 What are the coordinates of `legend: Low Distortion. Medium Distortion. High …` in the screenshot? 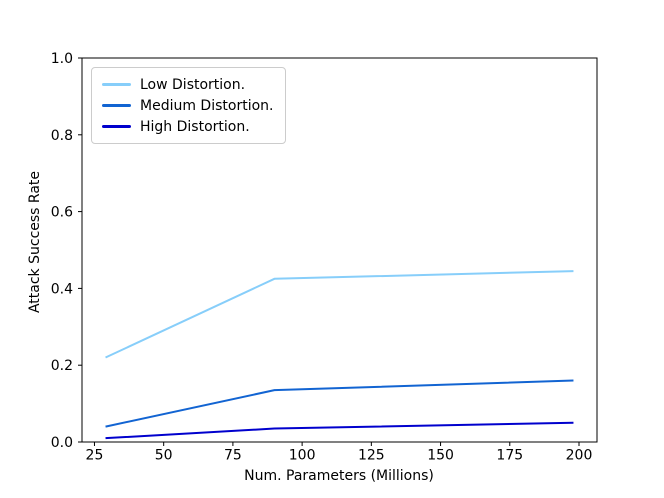 It's located at (189, 105).